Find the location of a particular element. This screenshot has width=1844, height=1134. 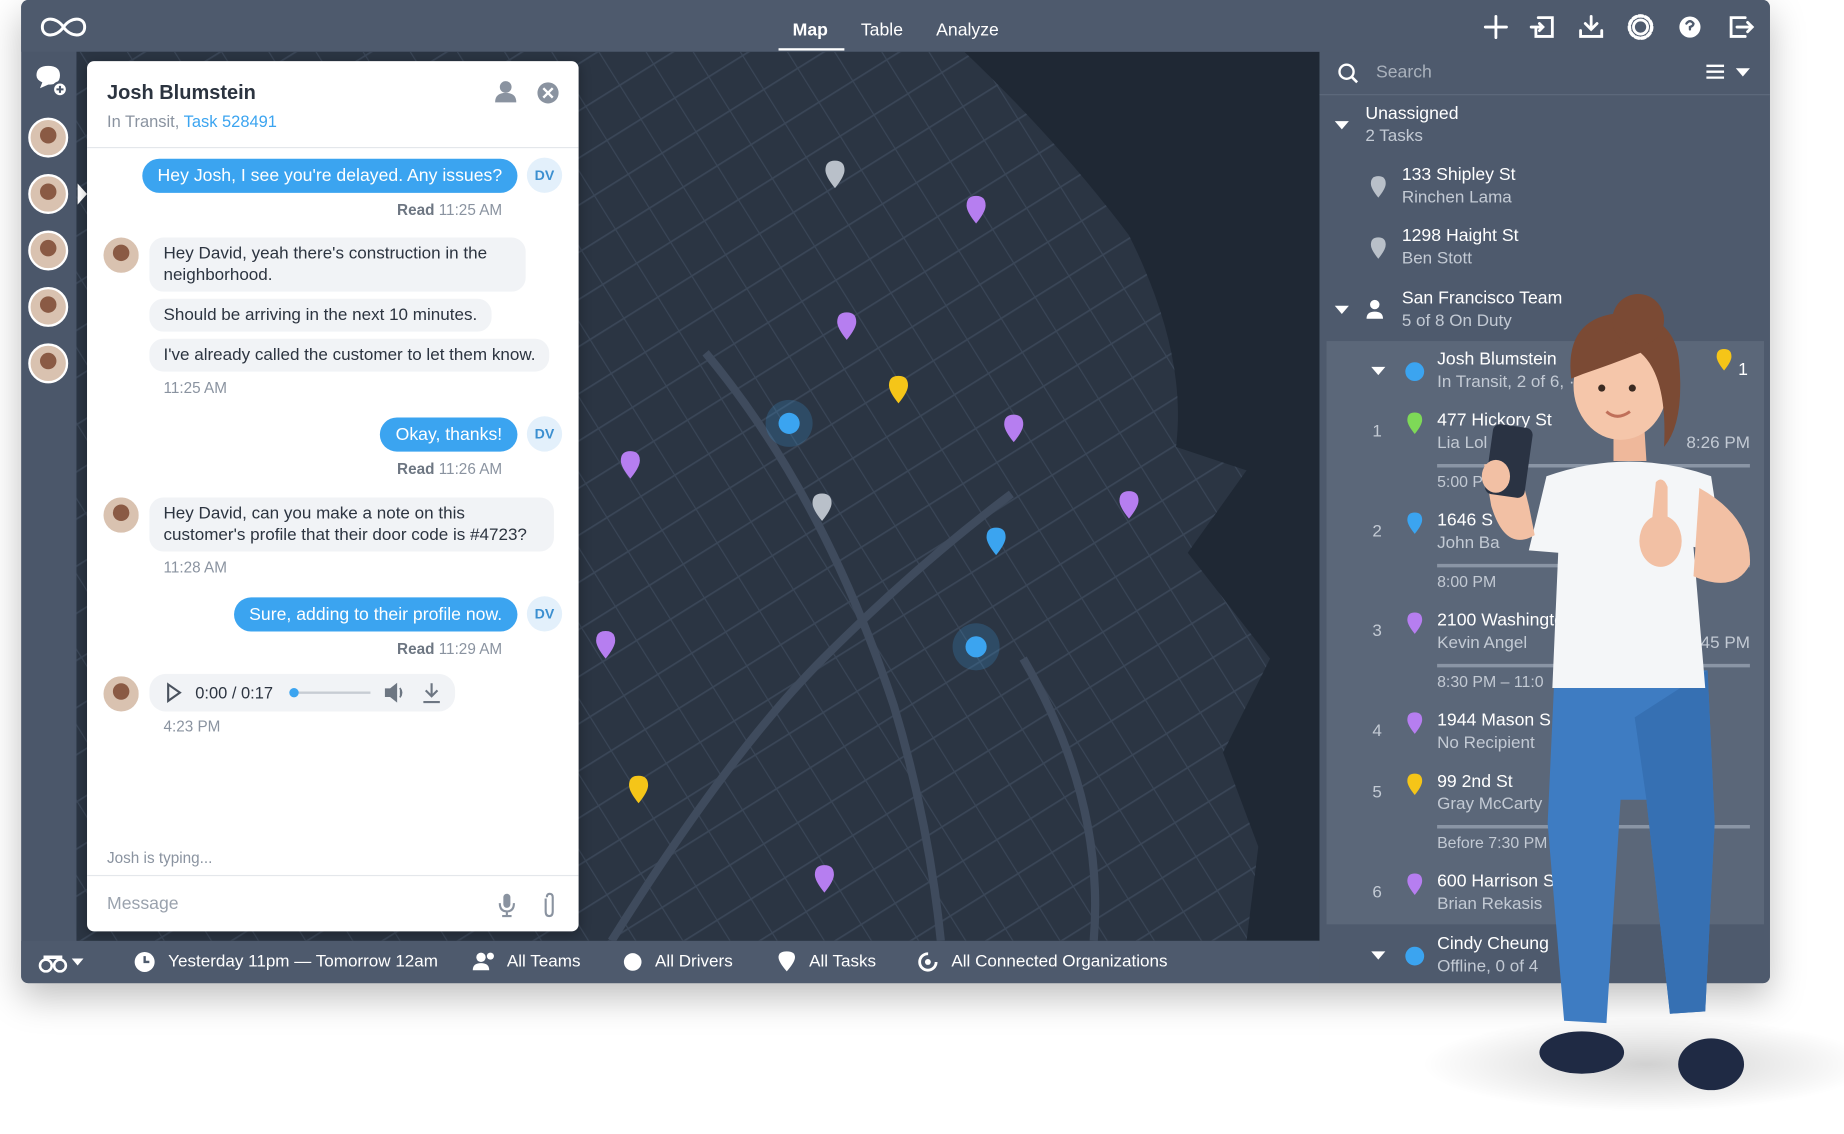

tab-underline is located at coordinates (811, 49).